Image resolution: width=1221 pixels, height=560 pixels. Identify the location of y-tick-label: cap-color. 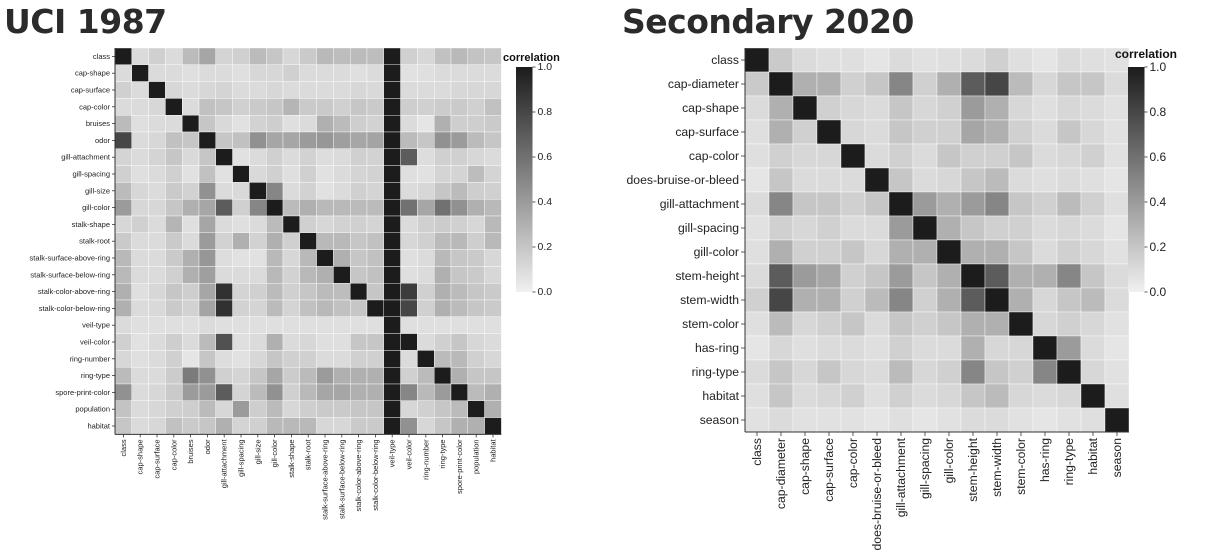
(714, 156).